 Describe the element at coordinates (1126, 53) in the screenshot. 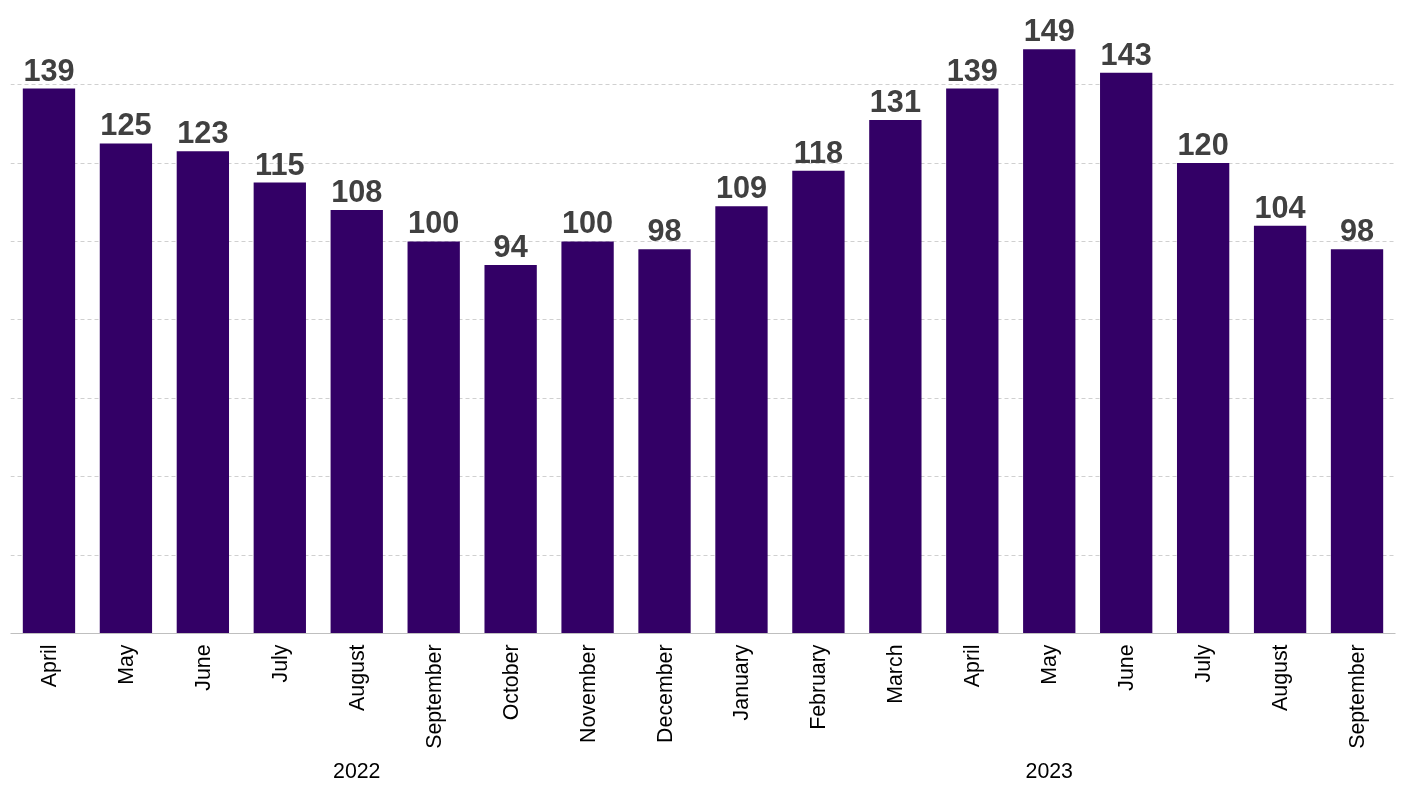

I see `data-label: 143` at that location.